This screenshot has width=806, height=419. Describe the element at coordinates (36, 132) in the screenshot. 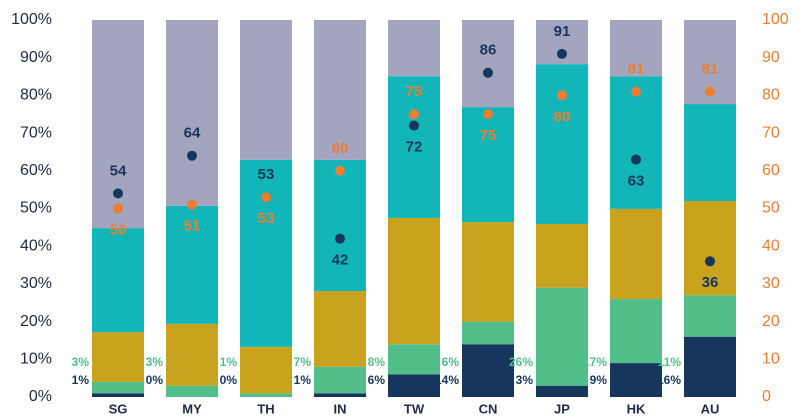

I see `y-tick-label: 70%` at that location.